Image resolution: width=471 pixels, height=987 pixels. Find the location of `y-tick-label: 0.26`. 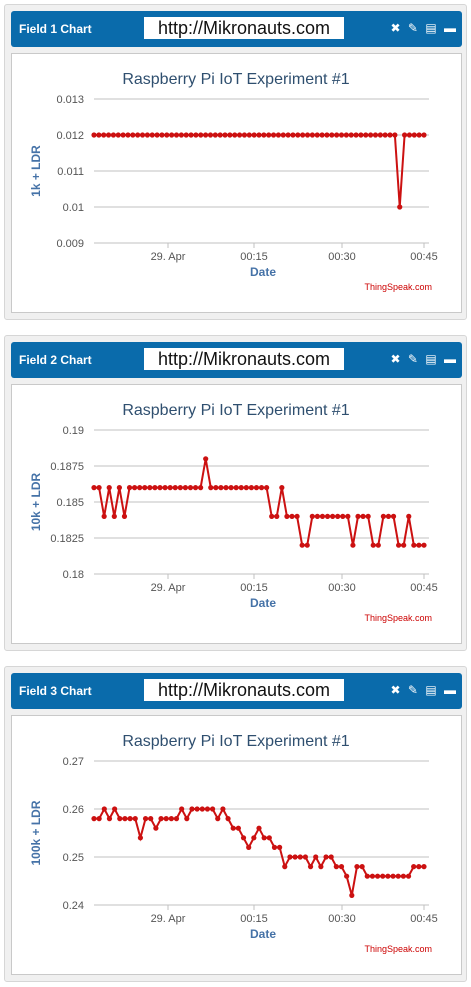

y-tick-label: 0.26 is located at coordinates (73, 810).